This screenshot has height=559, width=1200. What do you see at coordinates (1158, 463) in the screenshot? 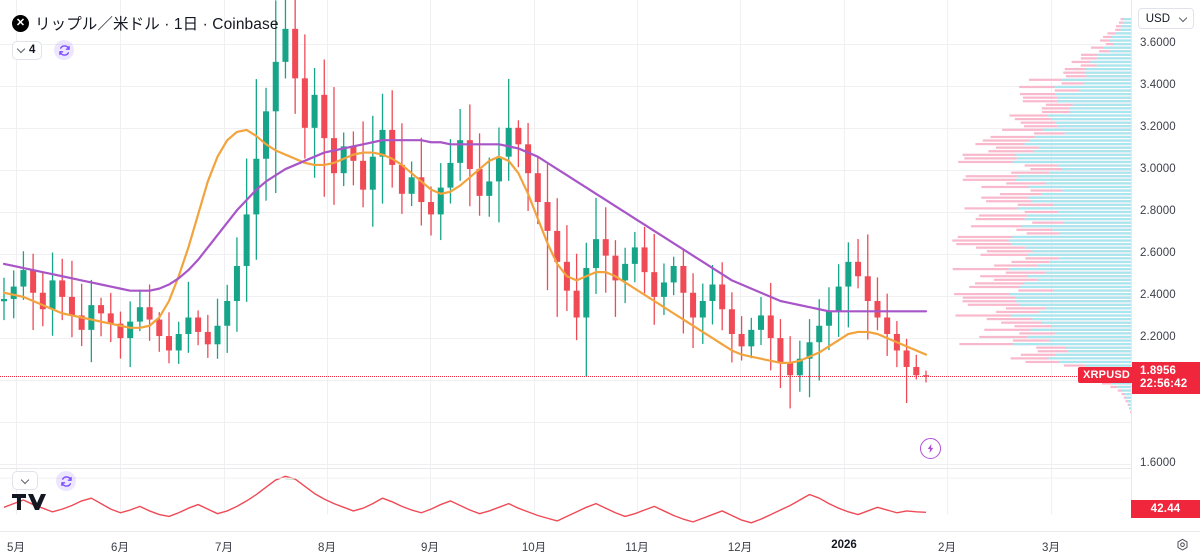
I see `price-axis-label: 1.6000` at bounding box center [1158, 463].